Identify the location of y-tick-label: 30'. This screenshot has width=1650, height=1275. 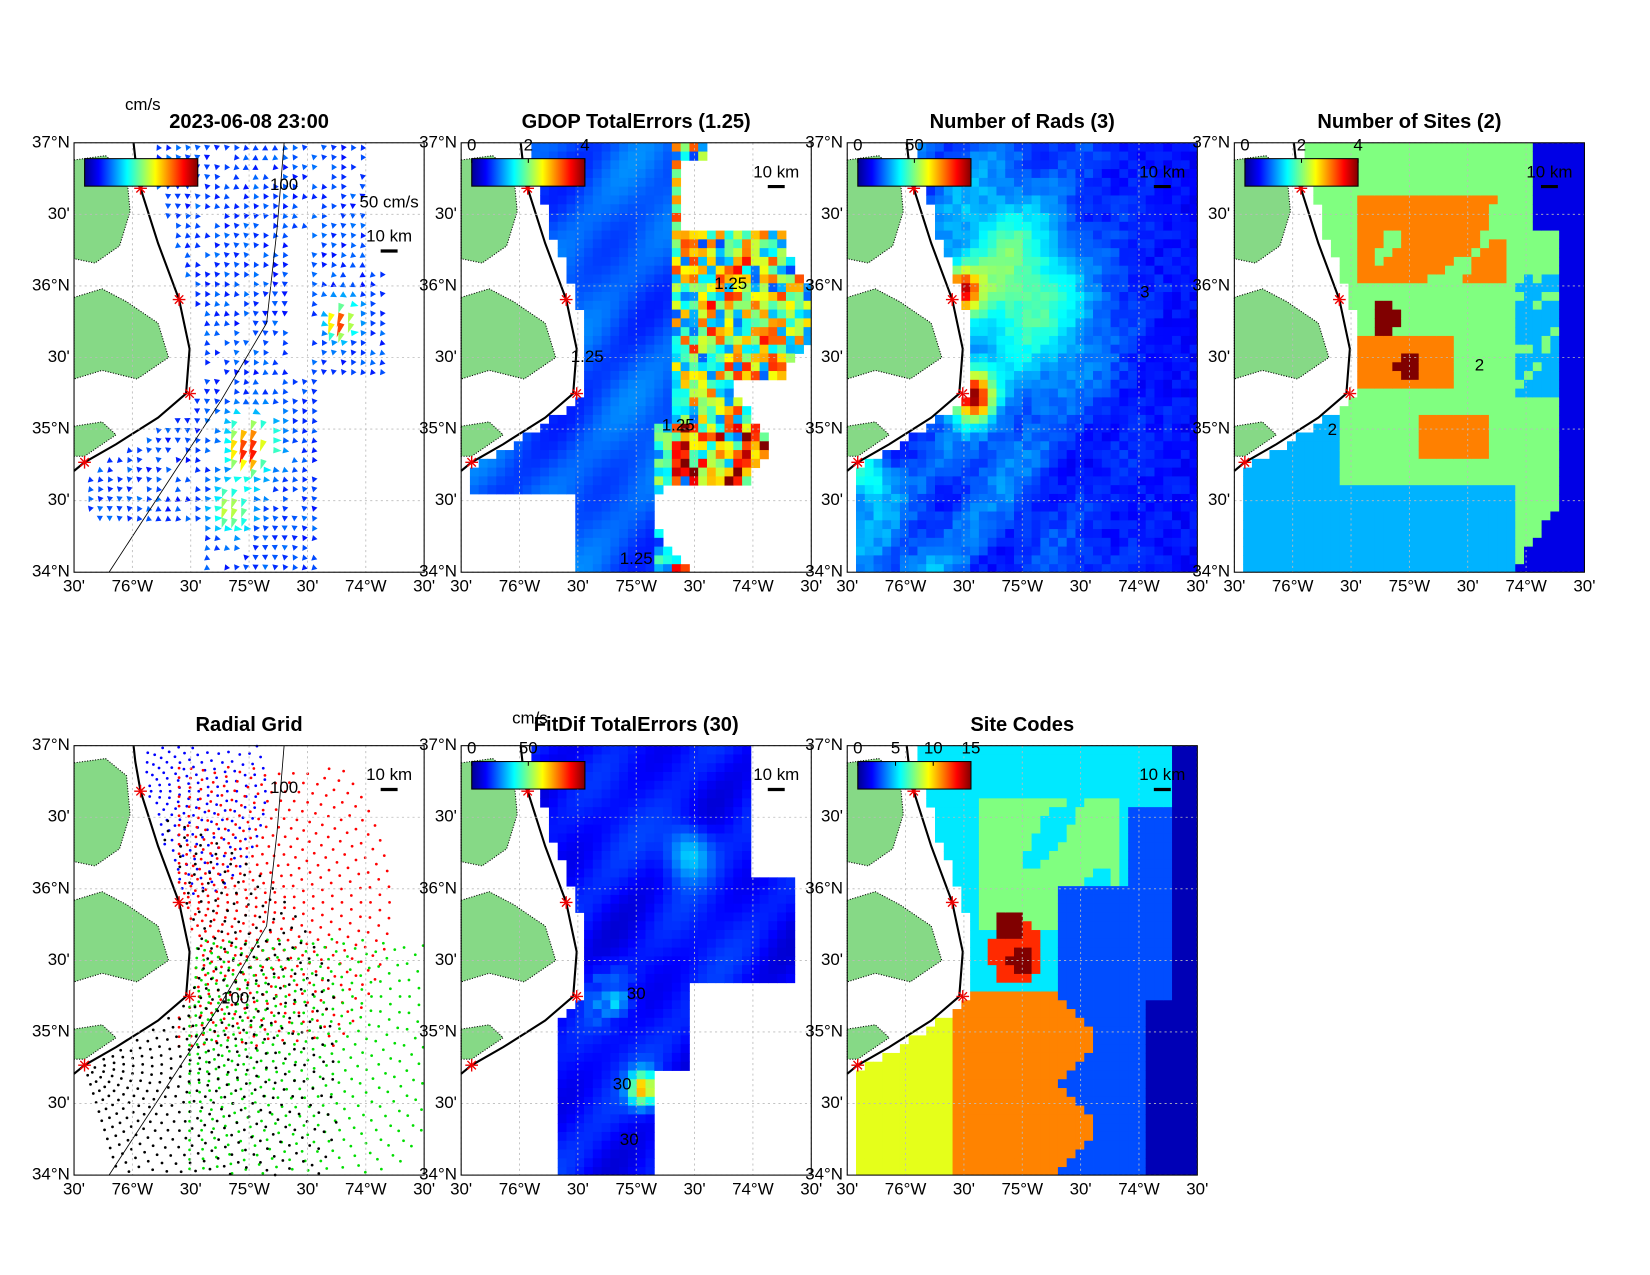
(832, 356).